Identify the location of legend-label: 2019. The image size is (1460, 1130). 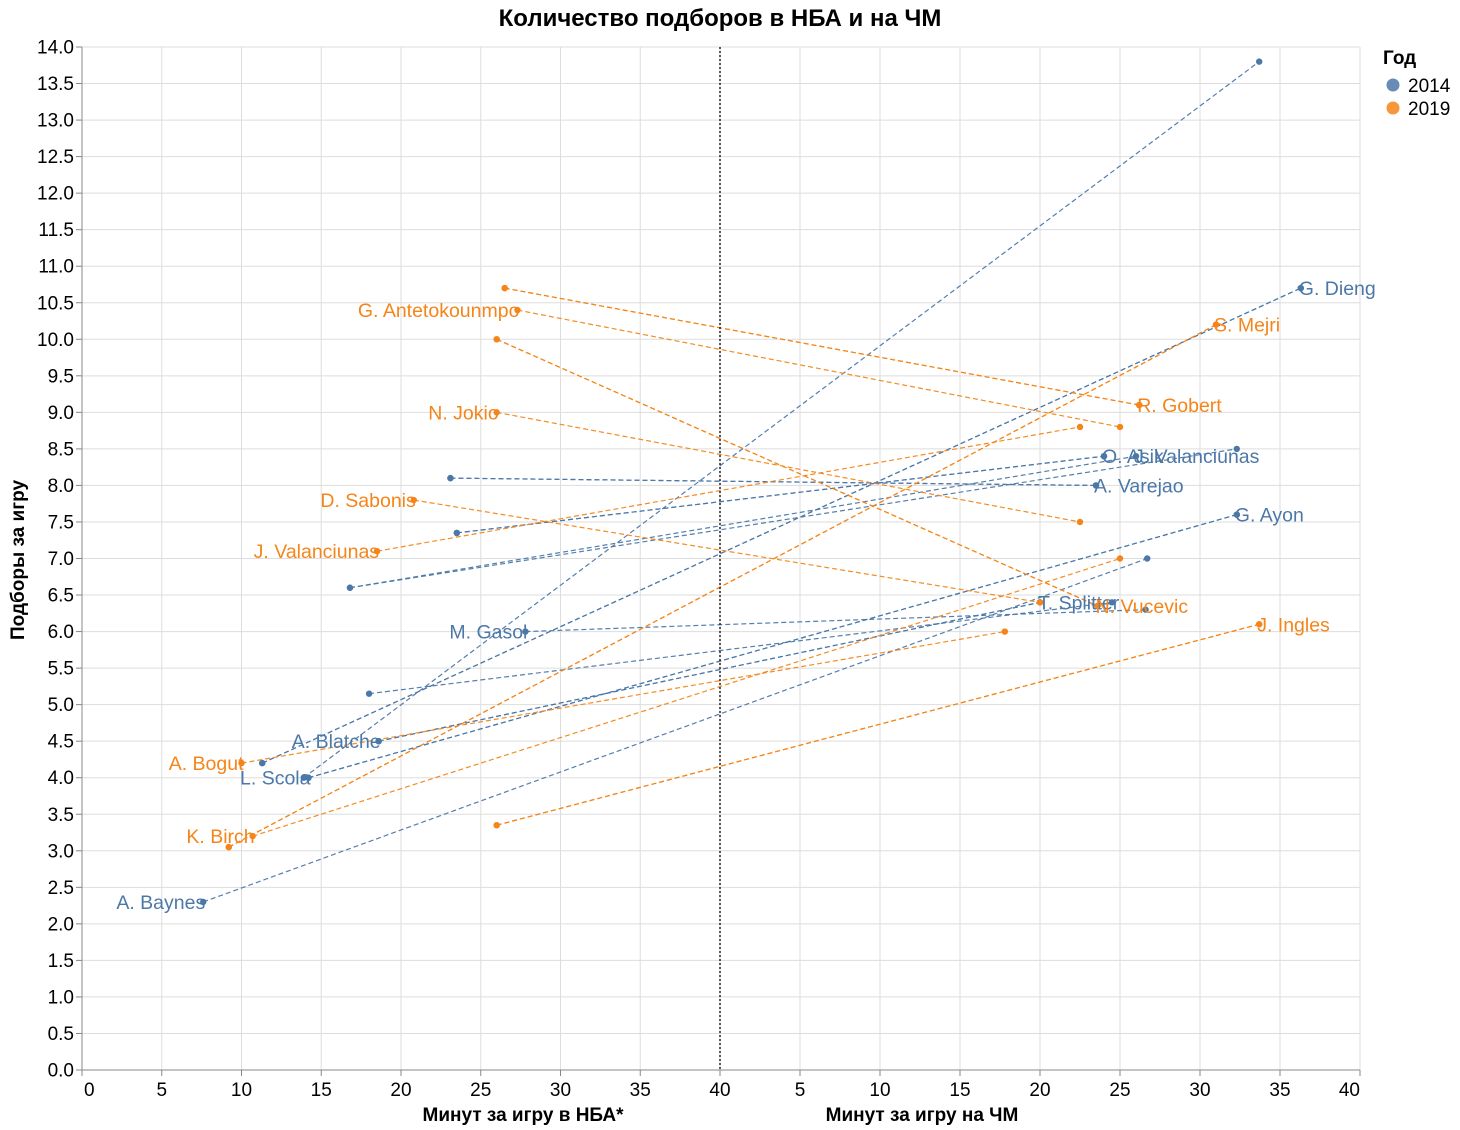
(1429, 109).